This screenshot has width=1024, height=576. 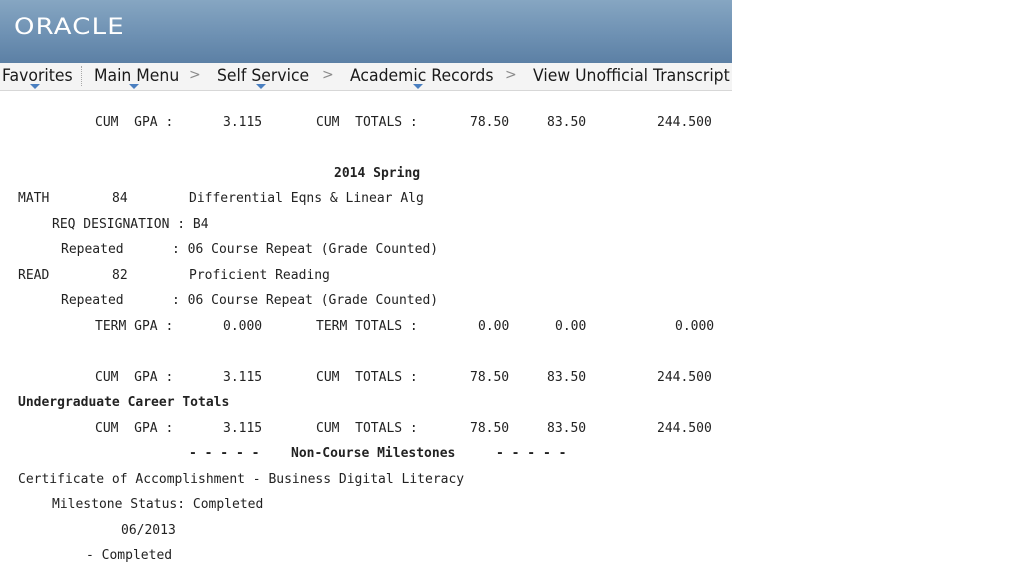 What do you see at coordinates (120, 275) in the screenshot?
I see `course-number: 82` at bounding box center [120, 275].